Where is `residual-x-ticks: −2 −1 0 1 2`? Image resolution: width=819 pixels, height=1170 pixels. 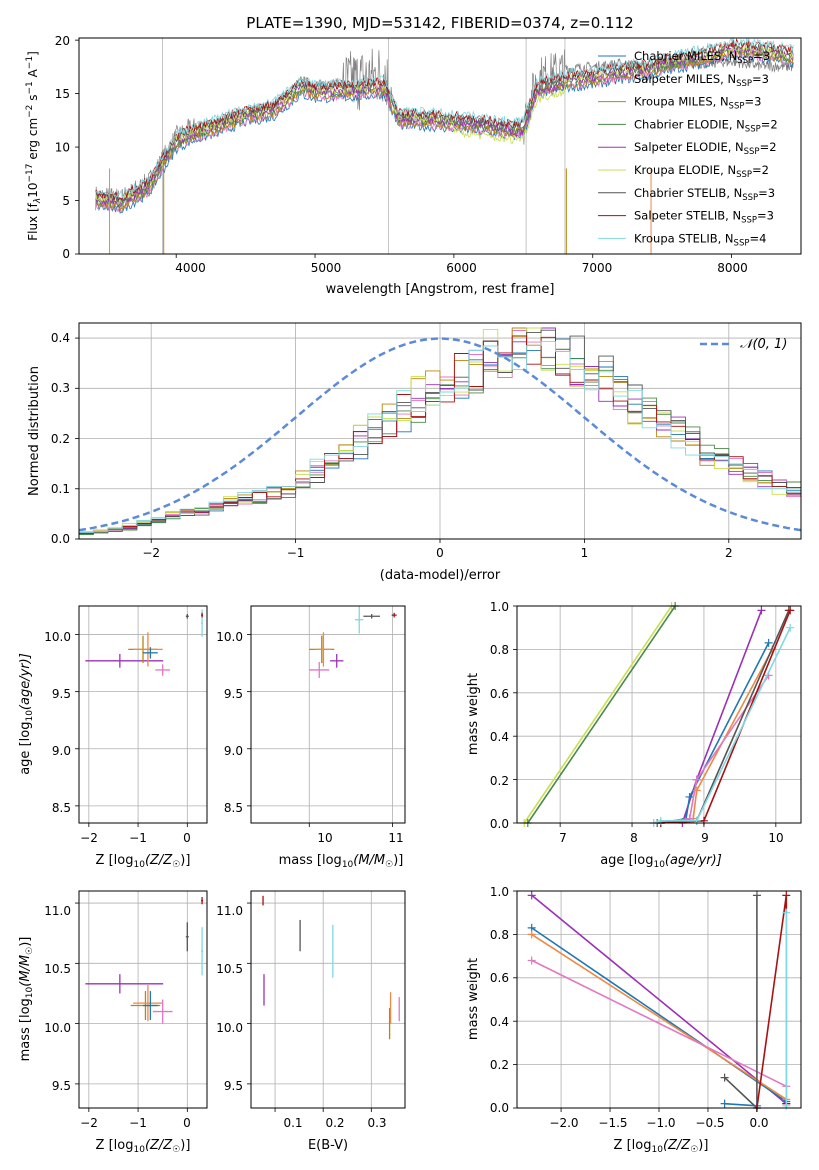 residual-x-ticks: −2 −1 0 1 2 is located at coordinates (437, 553).